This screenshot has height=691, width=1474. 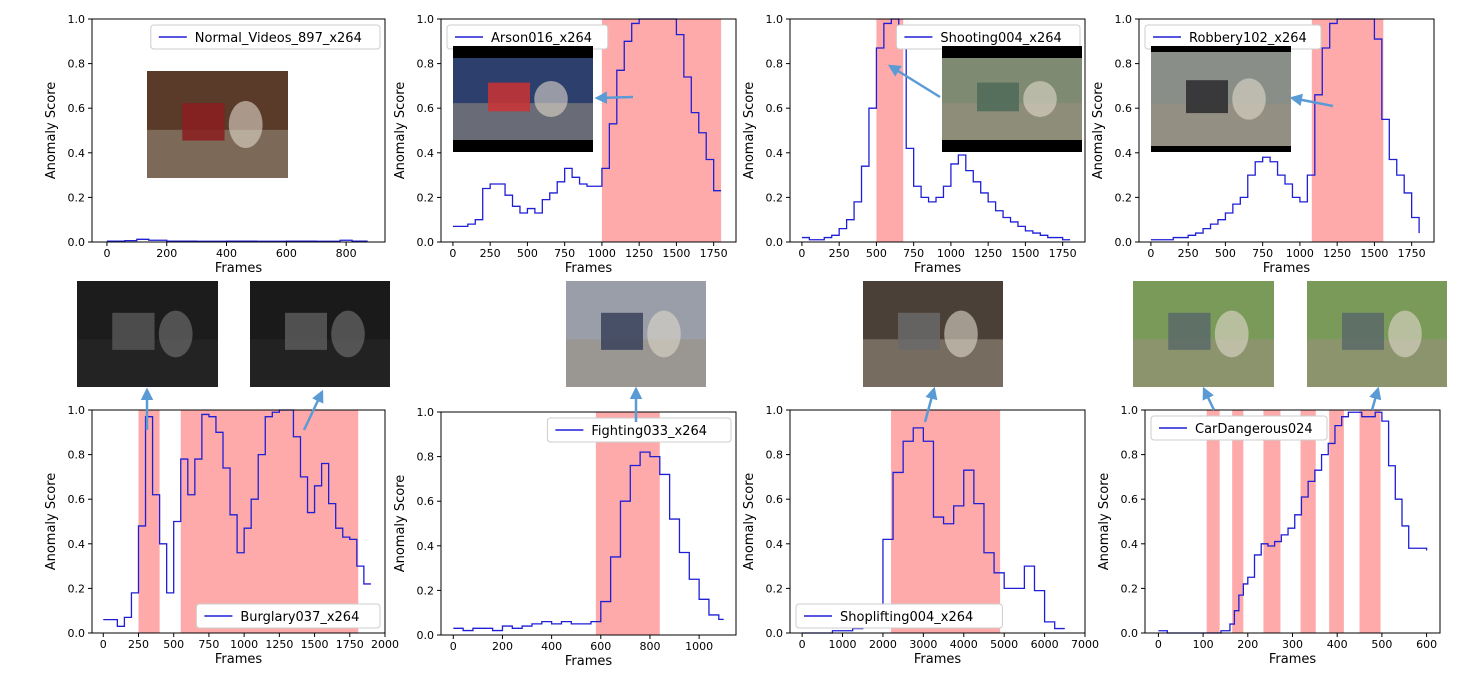 I want to click on legend: Arson016_x264, so click(x=527, y=37).